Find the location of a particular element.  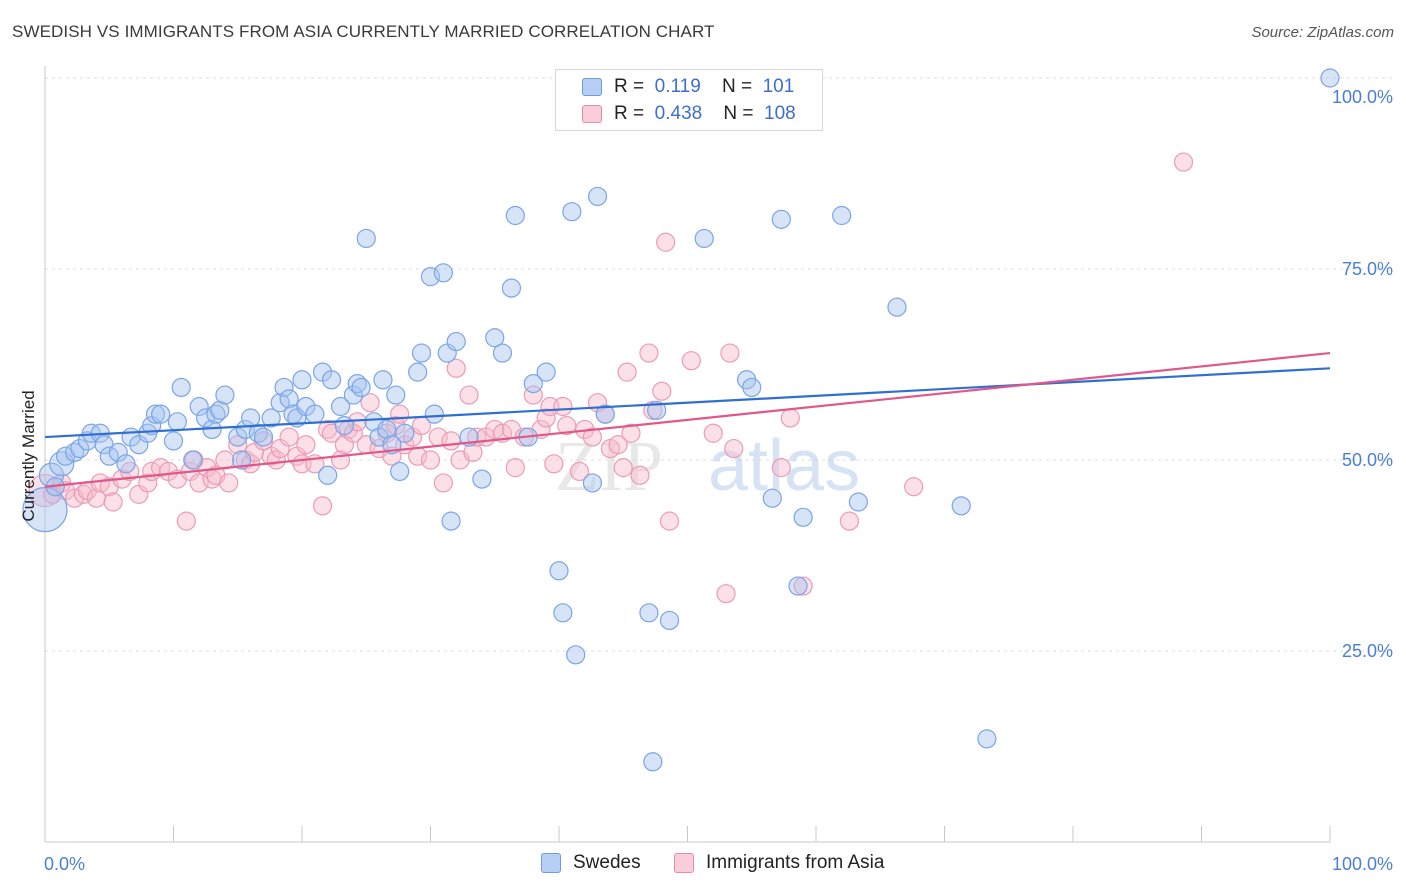

x-tick-label-max: 100.0% is located at coordinates (1362, 864).